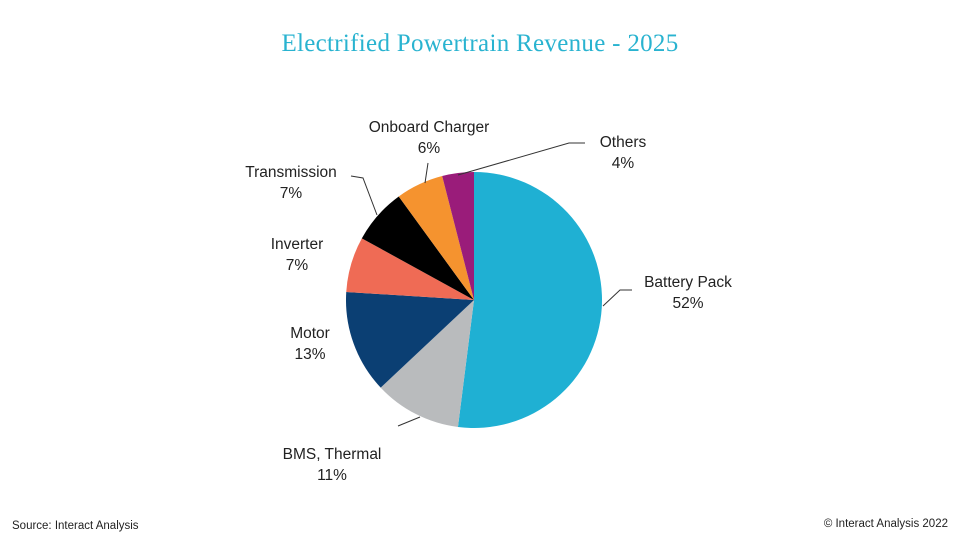  Describe the element at coordinates (617, 298) in the screenshot. I see `leader-line-battery-pack` at that location.